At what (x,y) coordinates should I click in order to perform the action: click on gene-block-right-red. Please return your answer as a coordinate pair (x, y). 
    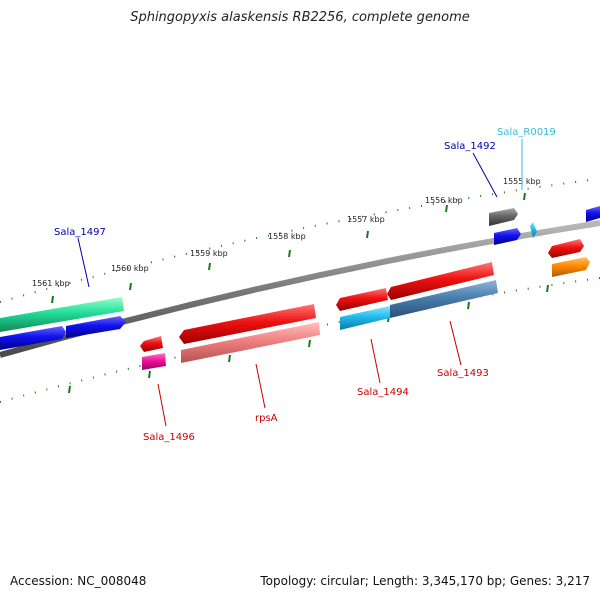
    Looking at the image, I should click on (566, 248).